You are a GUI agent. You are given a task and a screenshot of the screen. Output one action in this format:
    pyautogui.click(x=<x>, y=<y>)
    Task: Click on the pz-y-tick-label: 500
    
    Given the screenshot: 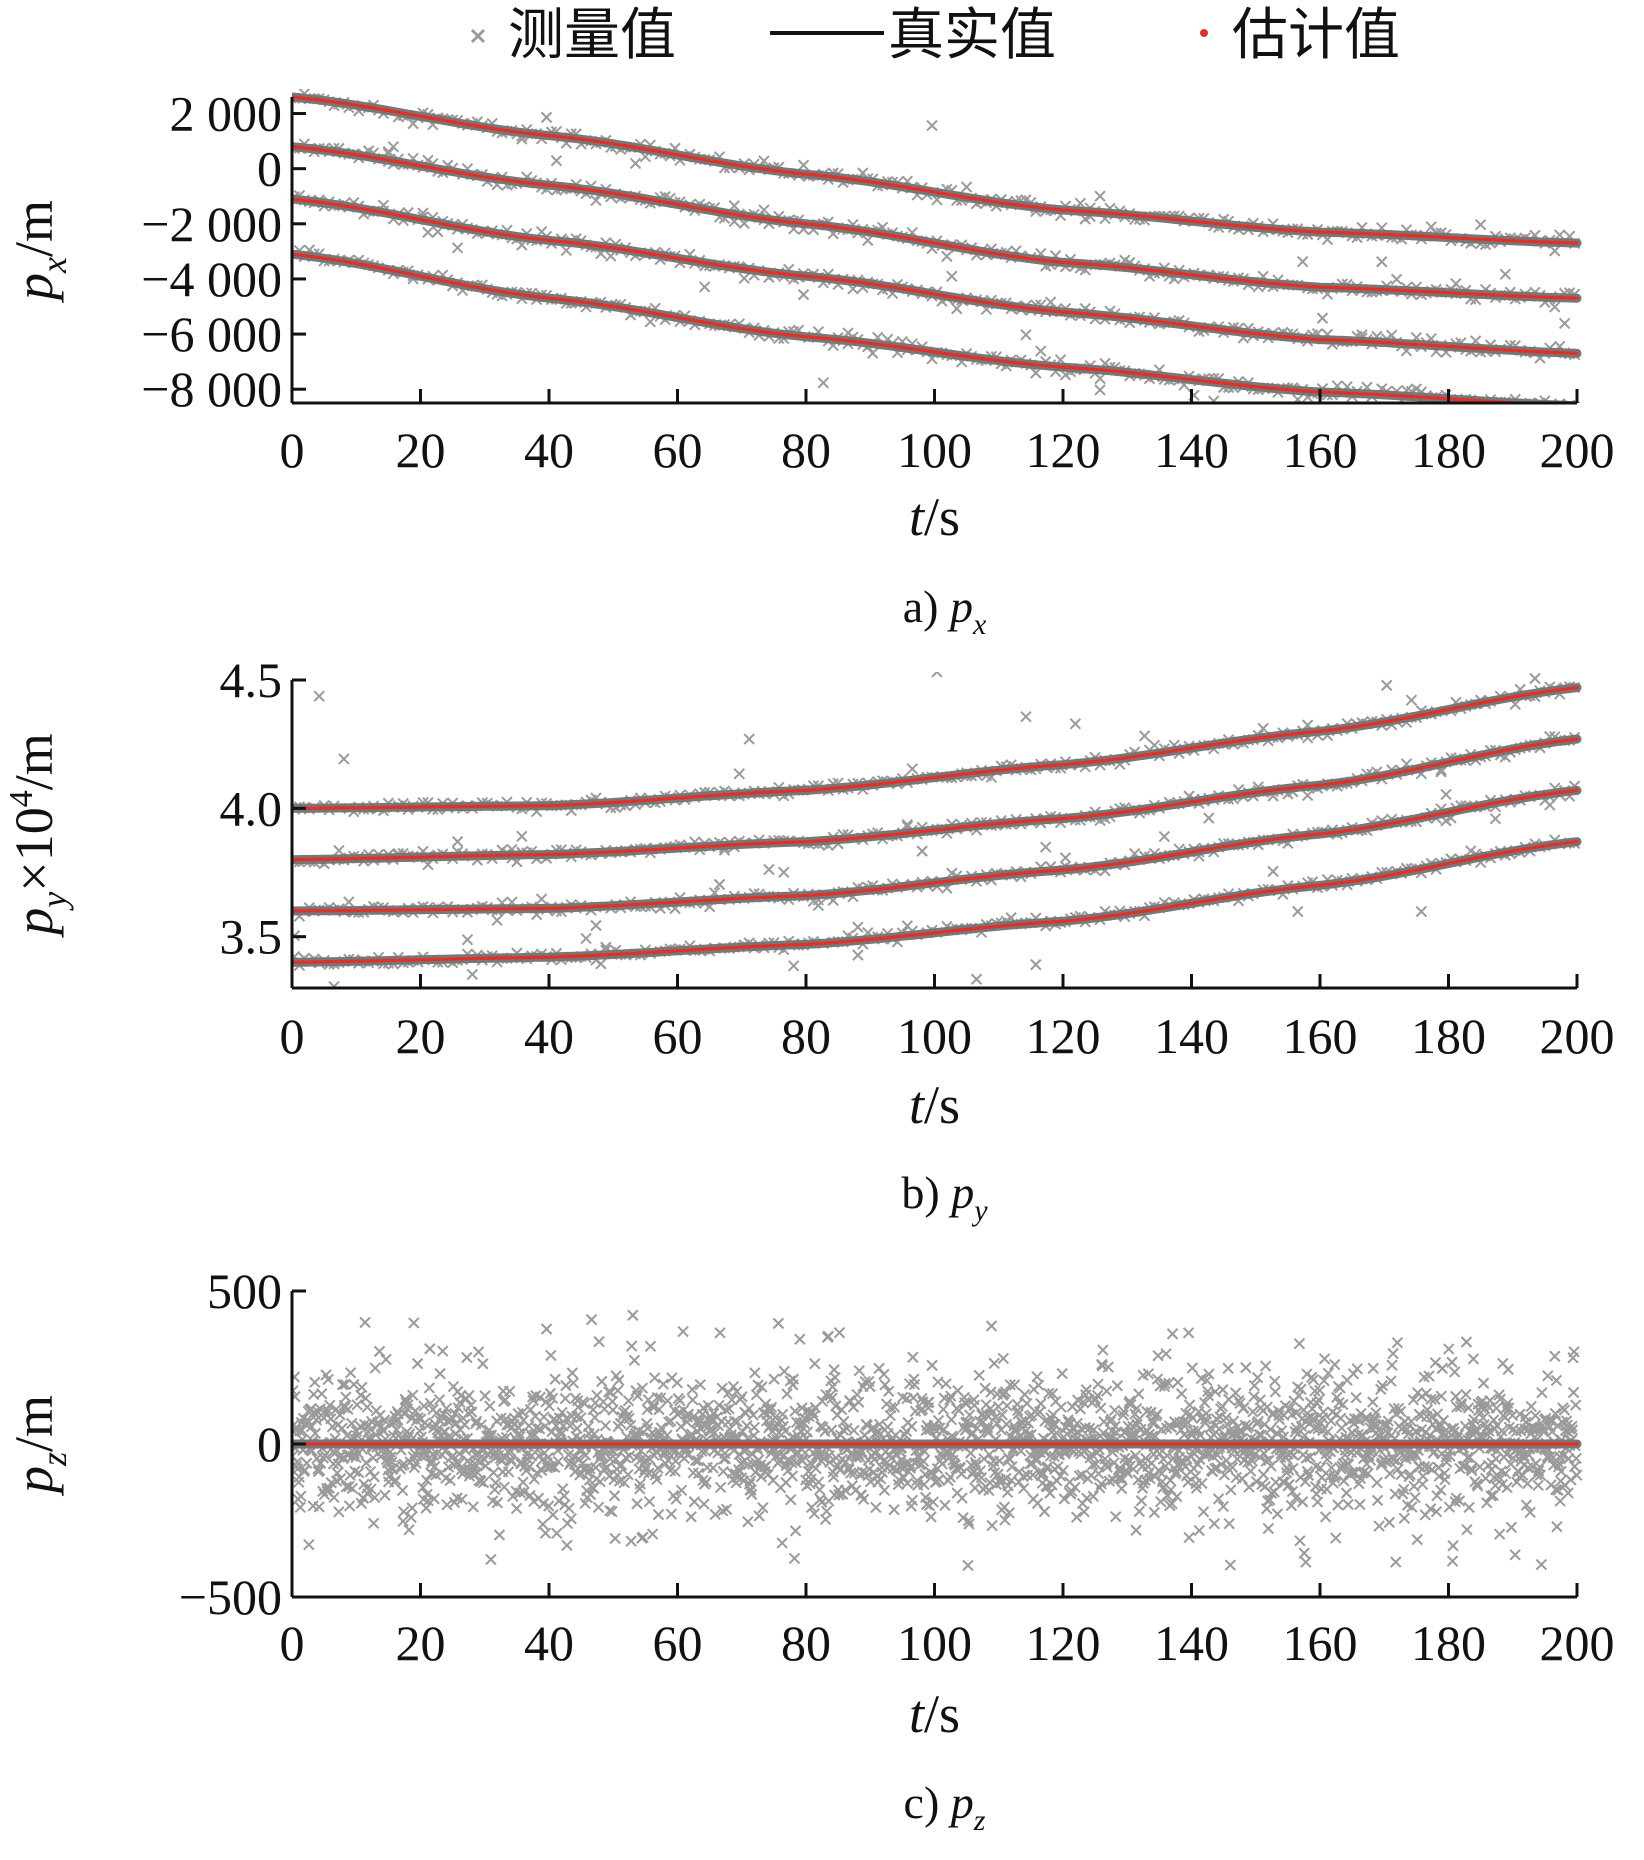 What is the action you would take?
    pyautogui.click(x=244, y=1291)
    